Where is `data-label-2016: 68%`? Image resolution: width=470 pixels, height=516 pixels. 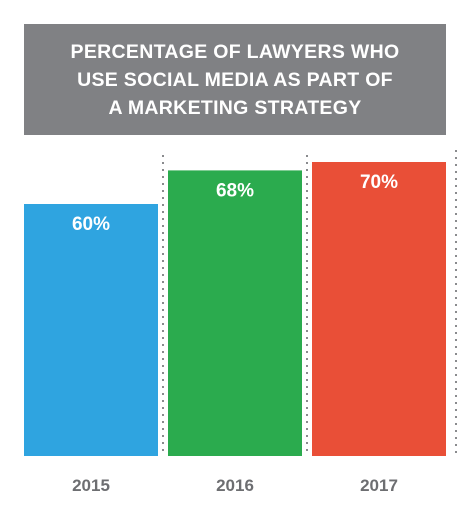 data-label-2016: 68% is located at coordinates (235, 190).